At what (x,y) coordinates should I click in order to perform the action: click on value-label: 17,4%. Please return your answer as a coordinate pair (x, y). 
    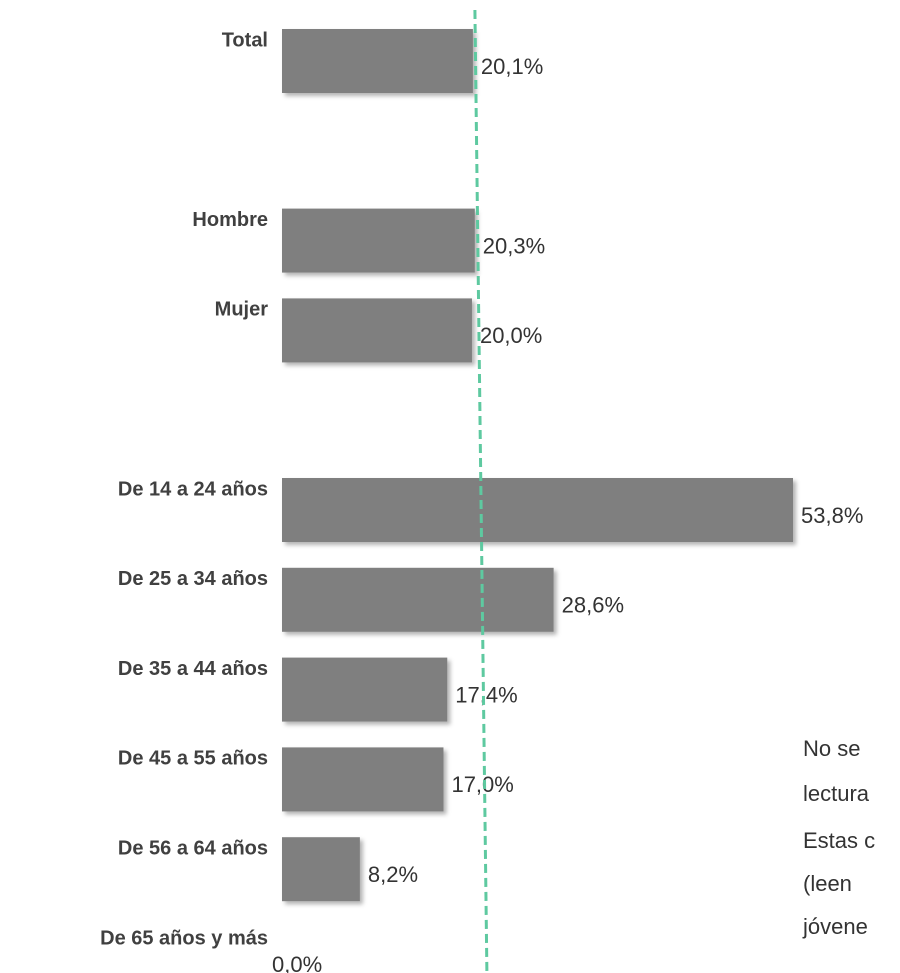
    Looking at the image, I should click on (486, 694).